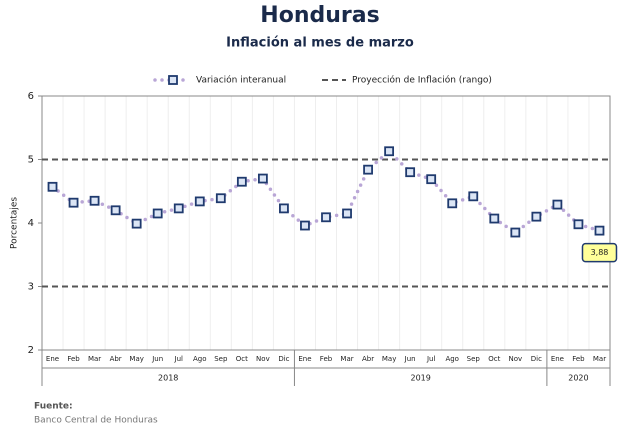  Describe the element at coordinates (31, 96) in the screenshot. I see `y-tick-label: 6` at that location.